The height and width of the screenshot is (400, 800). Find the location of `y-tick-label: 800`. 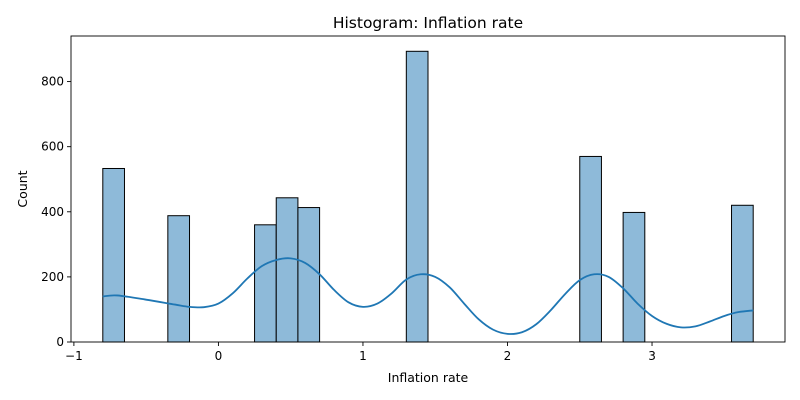

y-tick-label: 800 is located at coordinates (52, 82).